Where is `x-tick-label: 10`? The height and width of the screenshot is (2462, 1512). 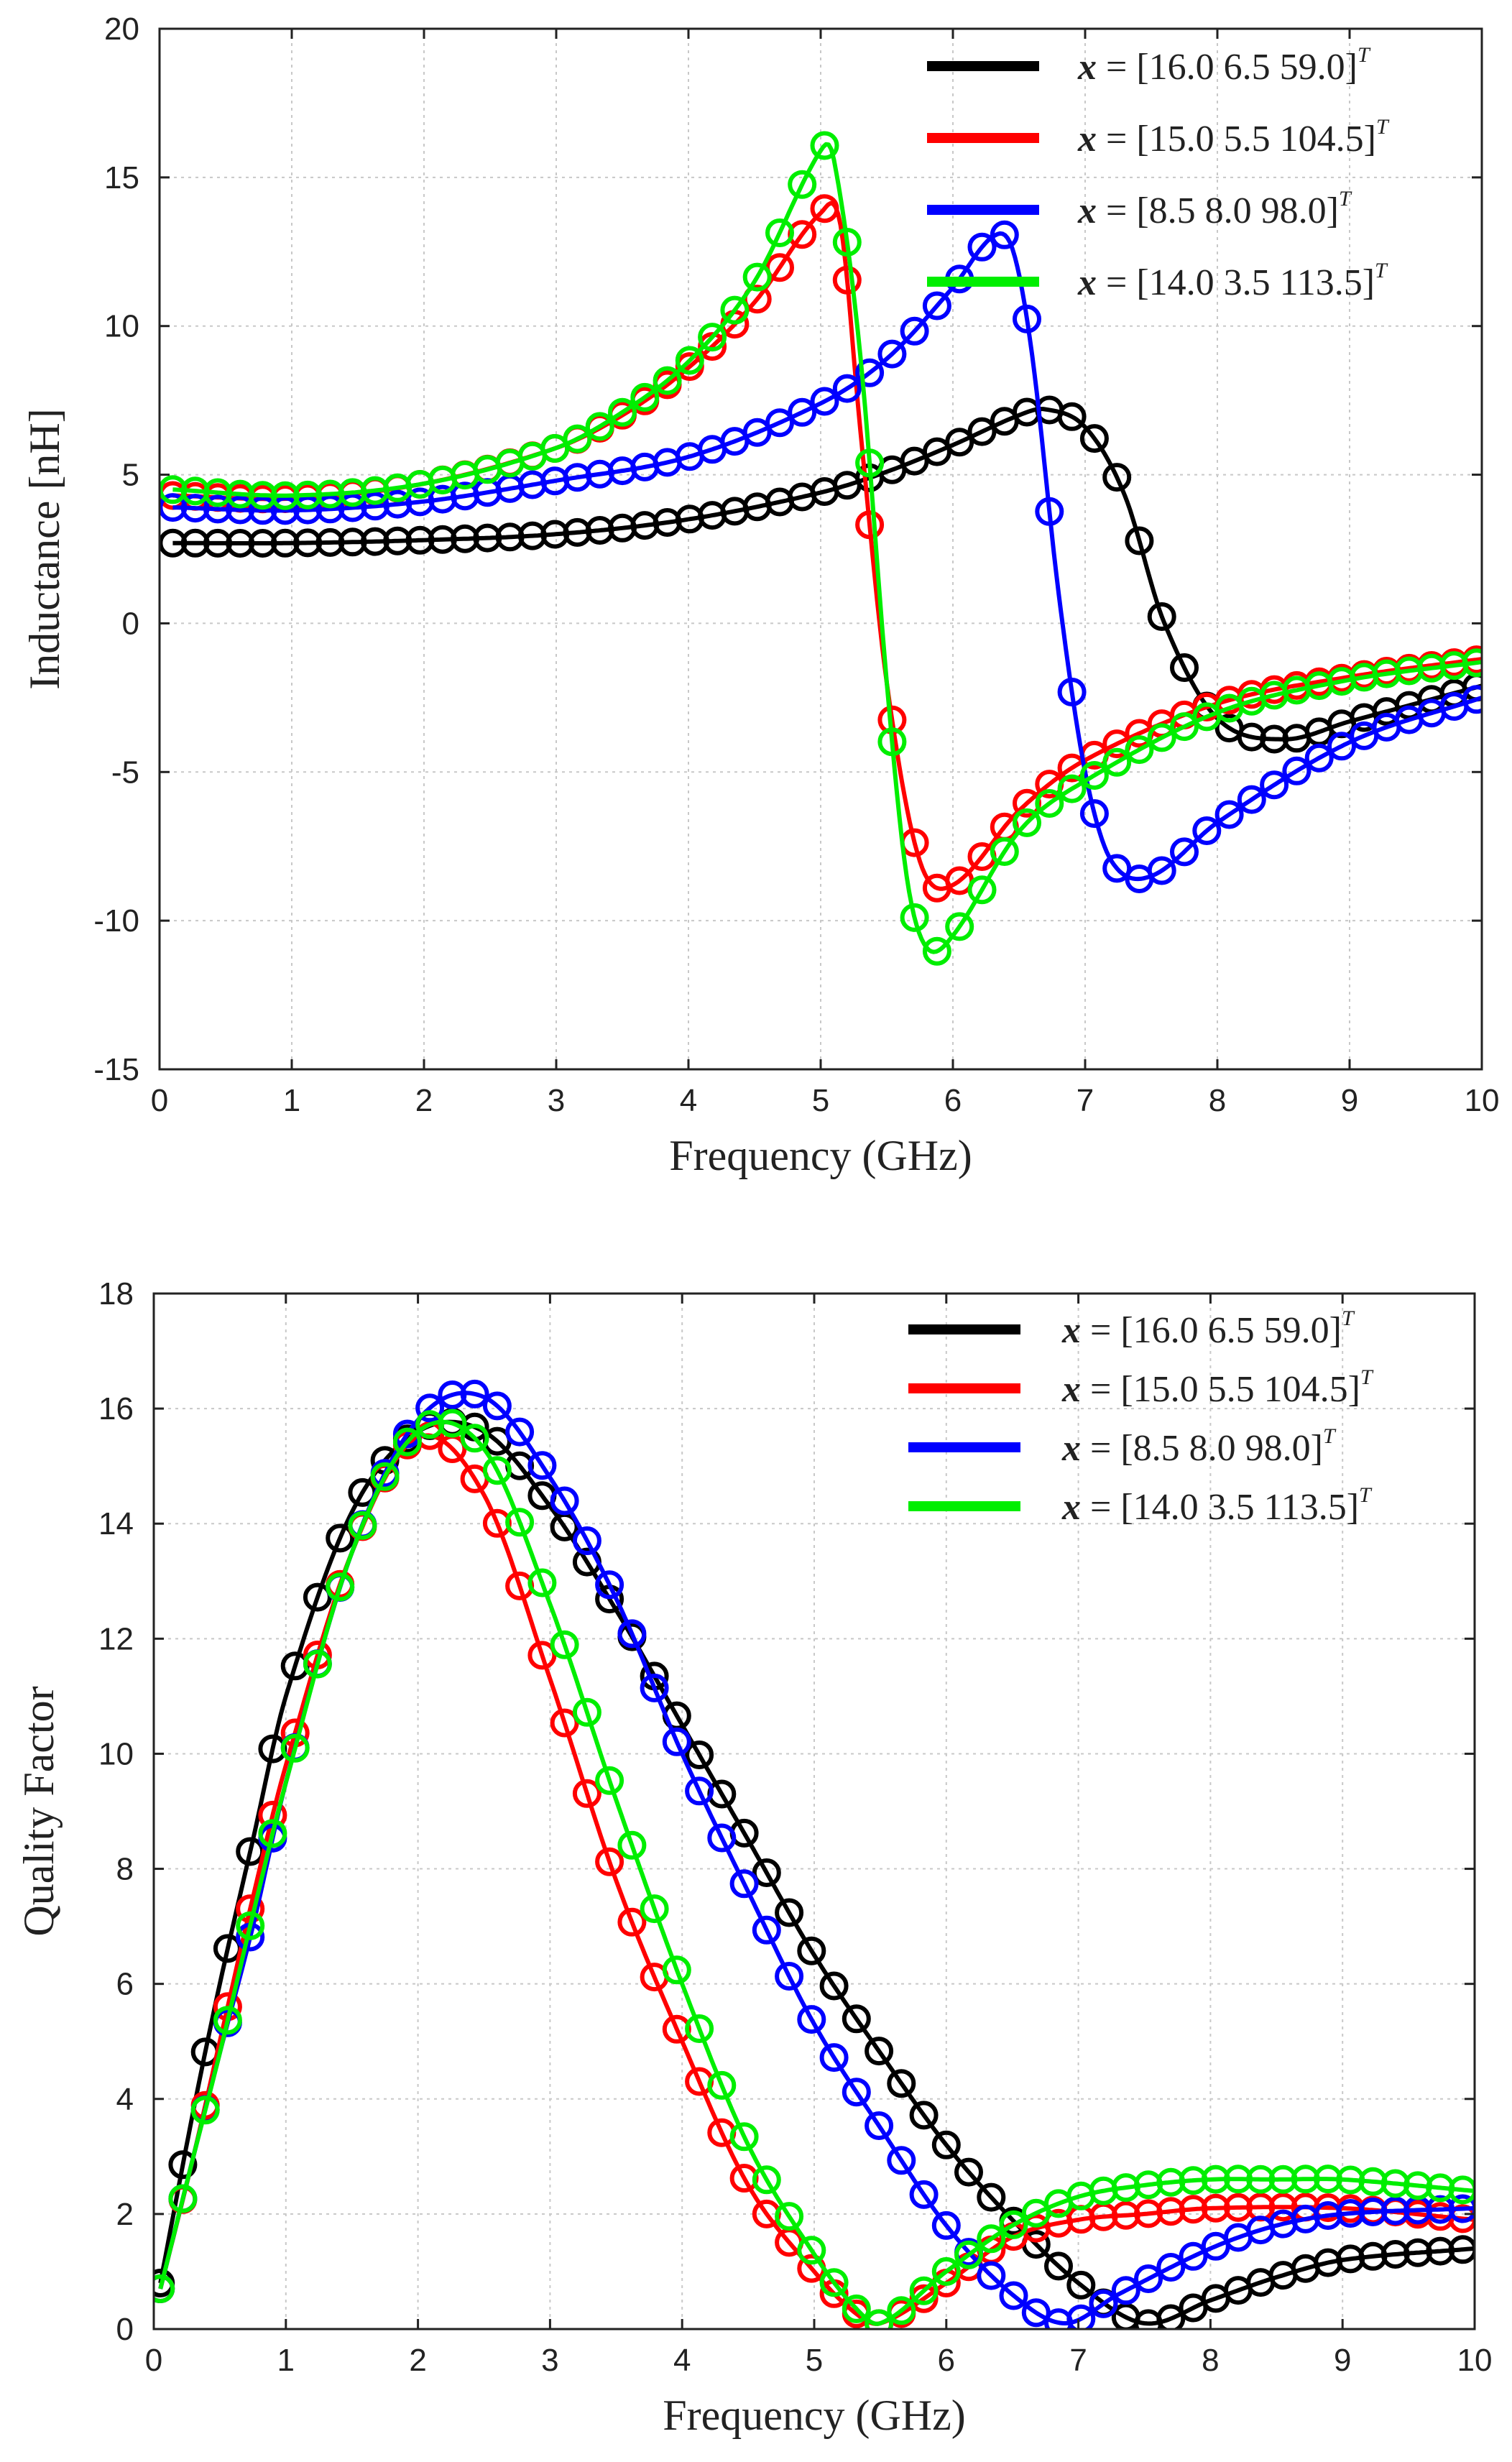 x-tick-label: 10 is located at coordinates (1483, 1100).